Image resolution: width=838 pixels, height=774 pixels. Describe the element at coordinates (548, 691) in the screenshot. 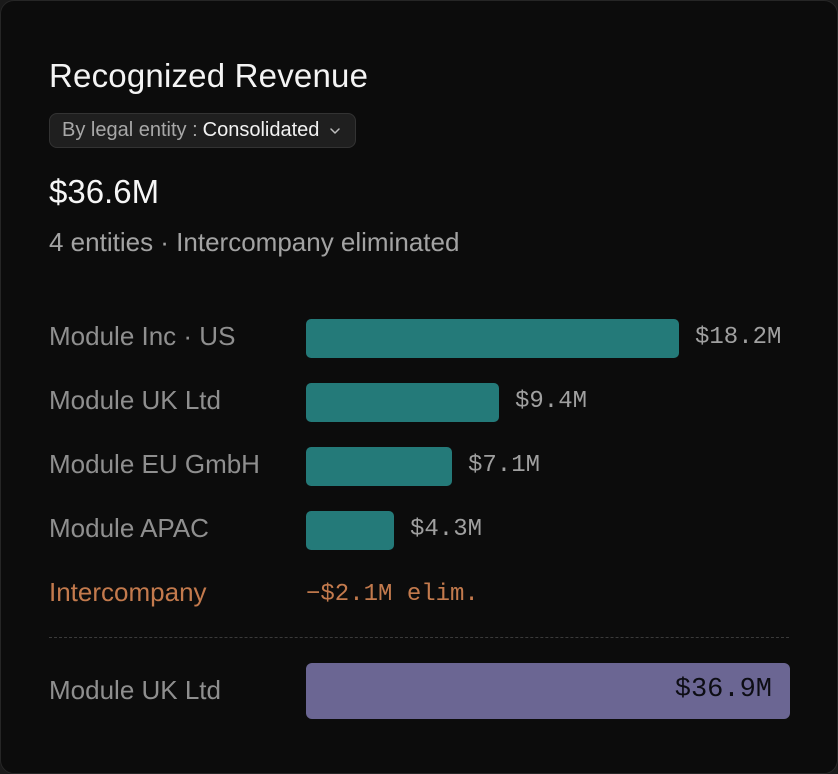

I see `total-bar: $36.9M` at that location.